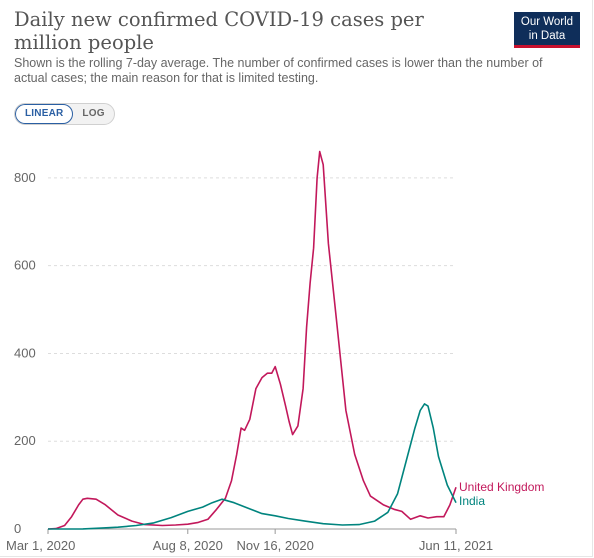 The width and height of the screenshot is (594, 558). Describe the element at coordinates (547, 36) in the screenshot. I see `logo-line-2: in Data` at that location.